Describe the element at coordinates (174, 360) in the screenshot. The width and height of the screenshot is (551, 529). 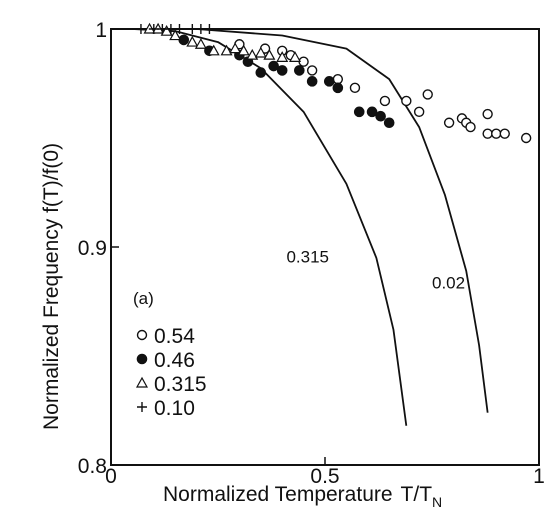
I see `legend-label: 0.46` at that location.